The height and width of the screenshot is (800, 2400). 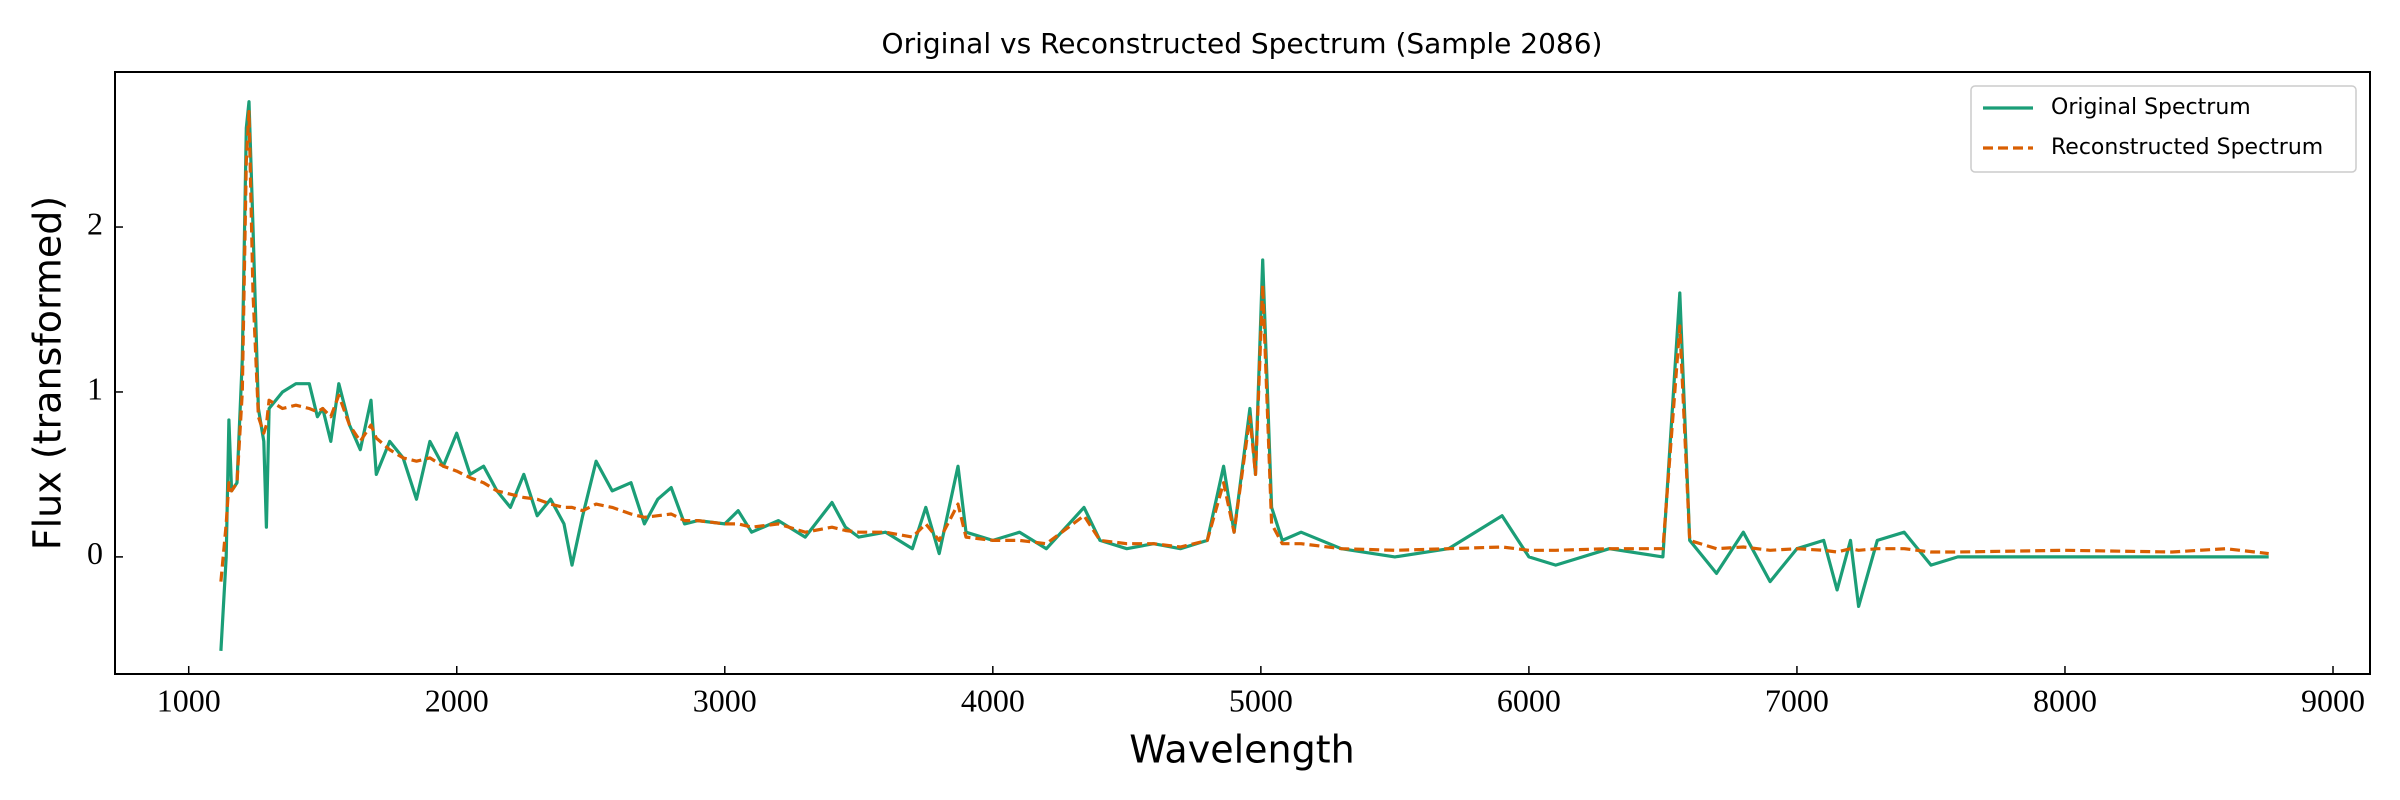 What do you see at coordinates (2065, 700) in the screenshot?
I see `x-tick-label: 8000` at bounding box center [2065, 700].